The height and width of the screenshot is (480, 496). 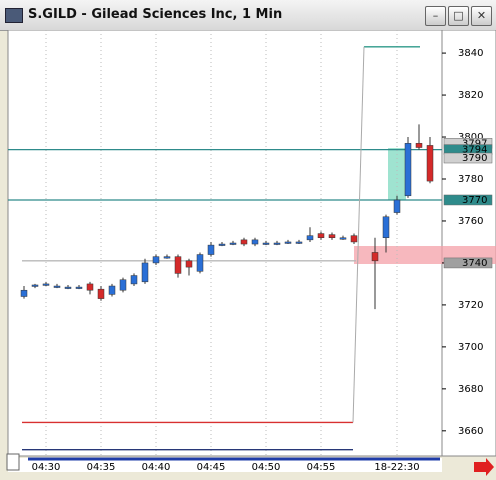 What do you see at coordinates (155, 14) in the screenshot?
I see `window-title: S.GILD - Gilead Sciences Inc, 1 Min` at bounding box center [155, 14].